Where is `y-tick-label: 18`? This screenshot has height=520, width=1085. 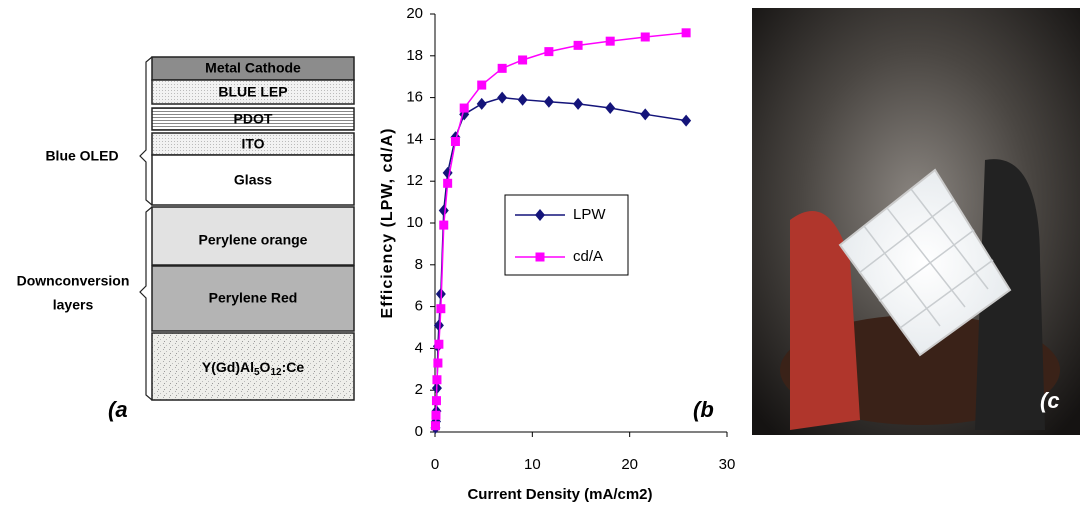
y-tick-label: 18 is located at coordinates (414, 55).